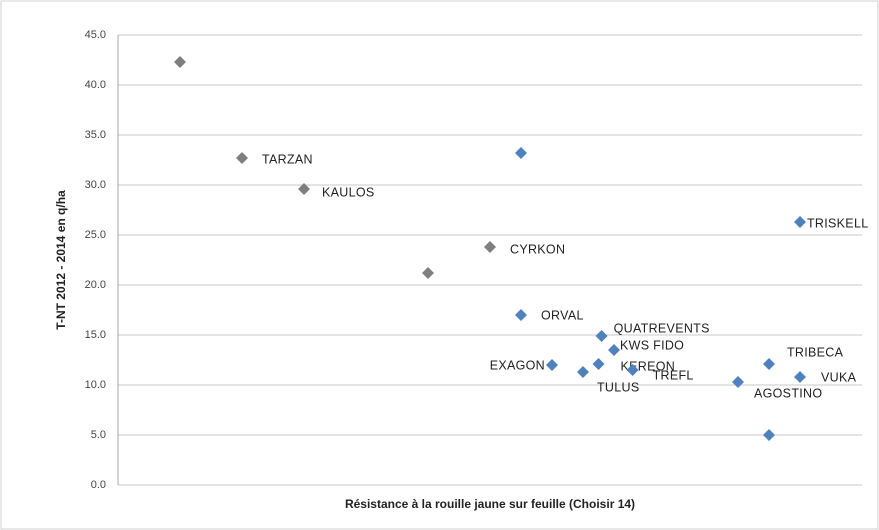 The image size is (879, 530). I want to click on point-label: AGOSTINO, so click(788, 393).